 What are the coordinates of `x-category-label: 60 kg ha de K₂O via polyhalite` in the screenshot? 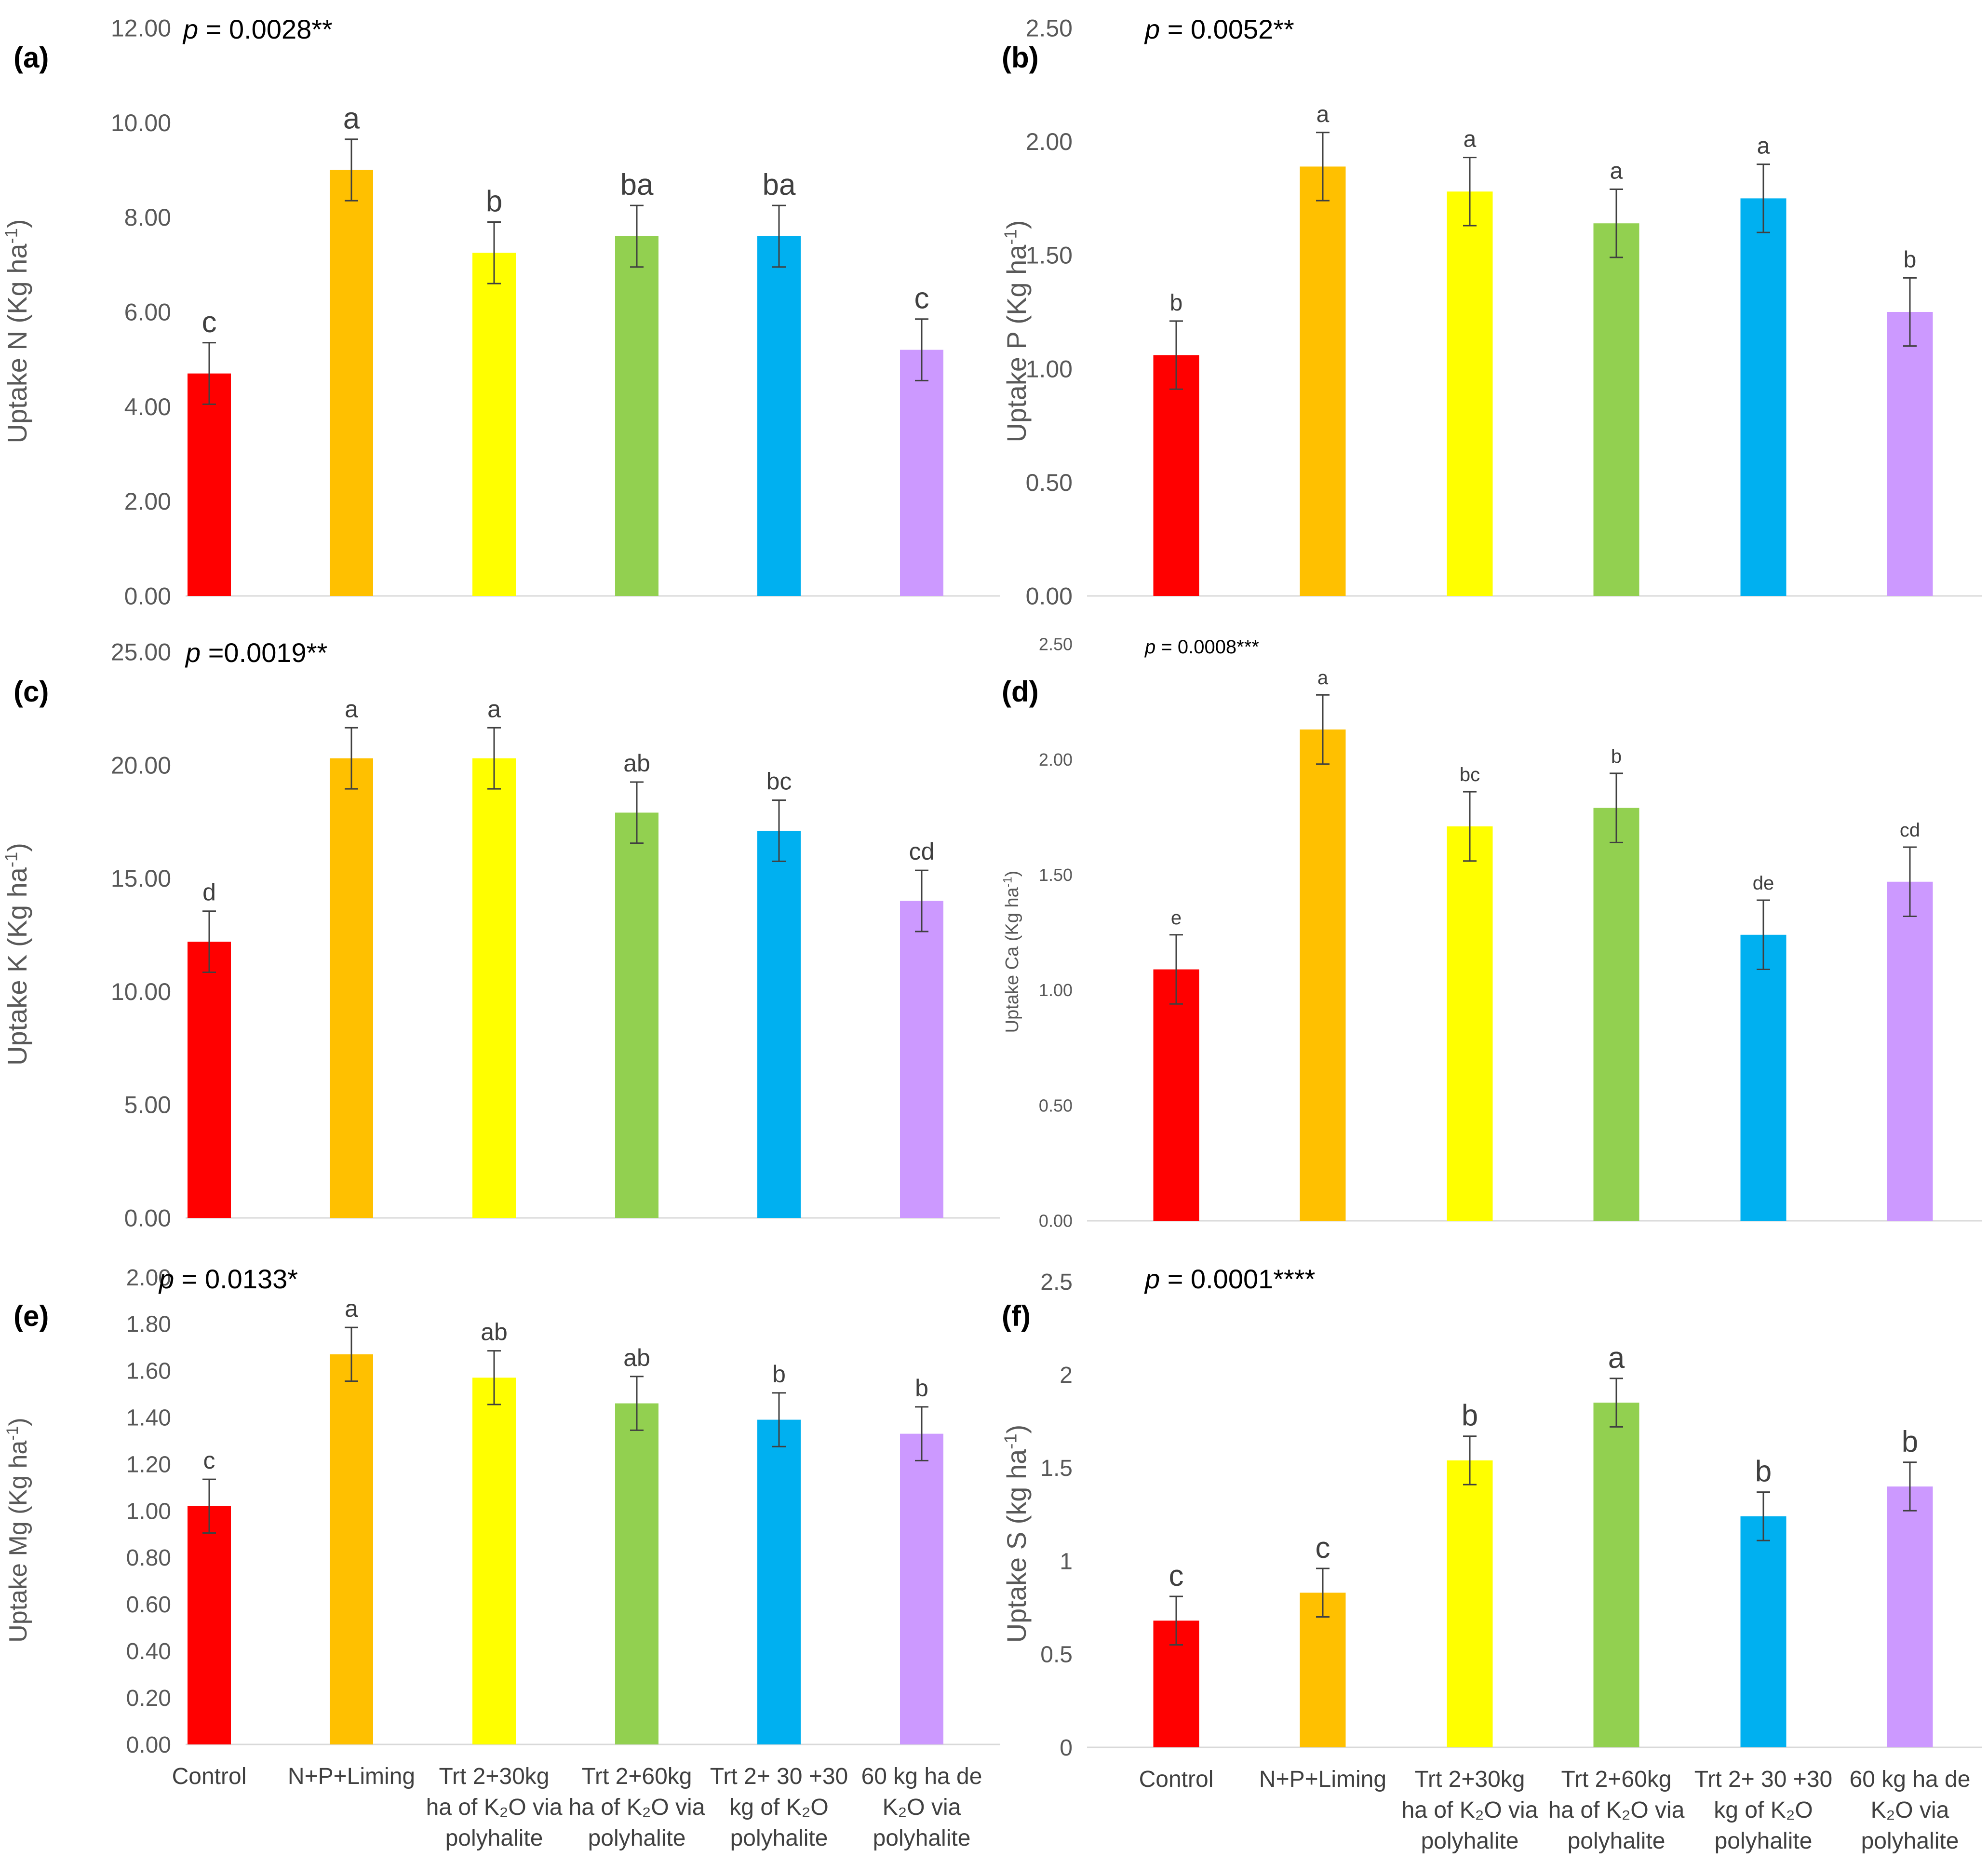 It's located at (1910, 1811).